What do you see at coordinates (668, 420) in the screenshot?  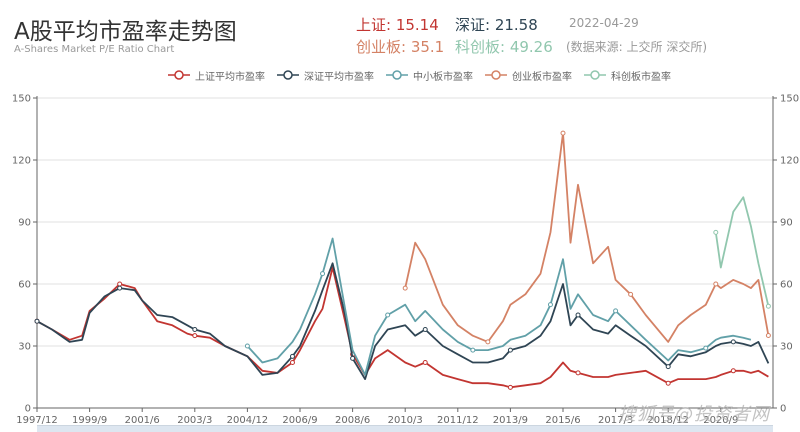 I see `x-tick-label: 2018/12` at bounding box center [668, 420].